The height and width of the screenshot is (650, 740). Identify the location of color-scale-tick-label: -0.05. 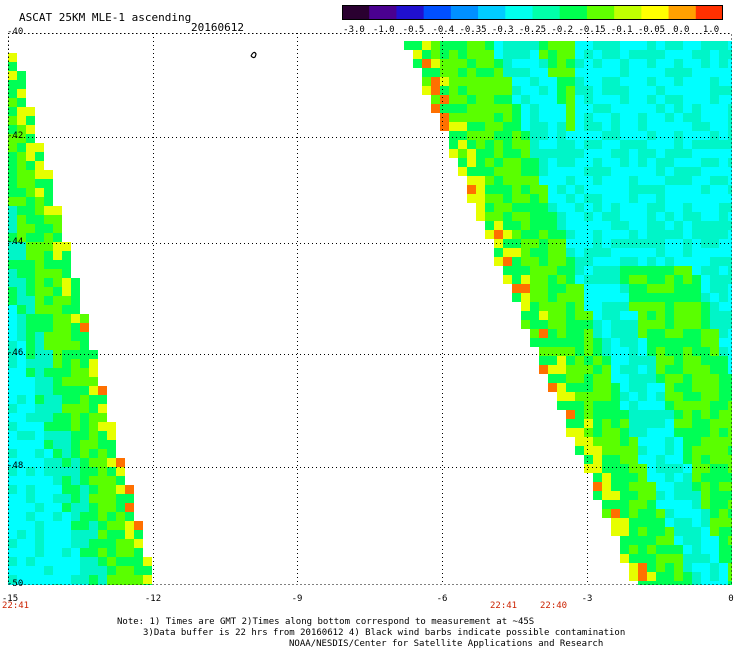
(651, 30).